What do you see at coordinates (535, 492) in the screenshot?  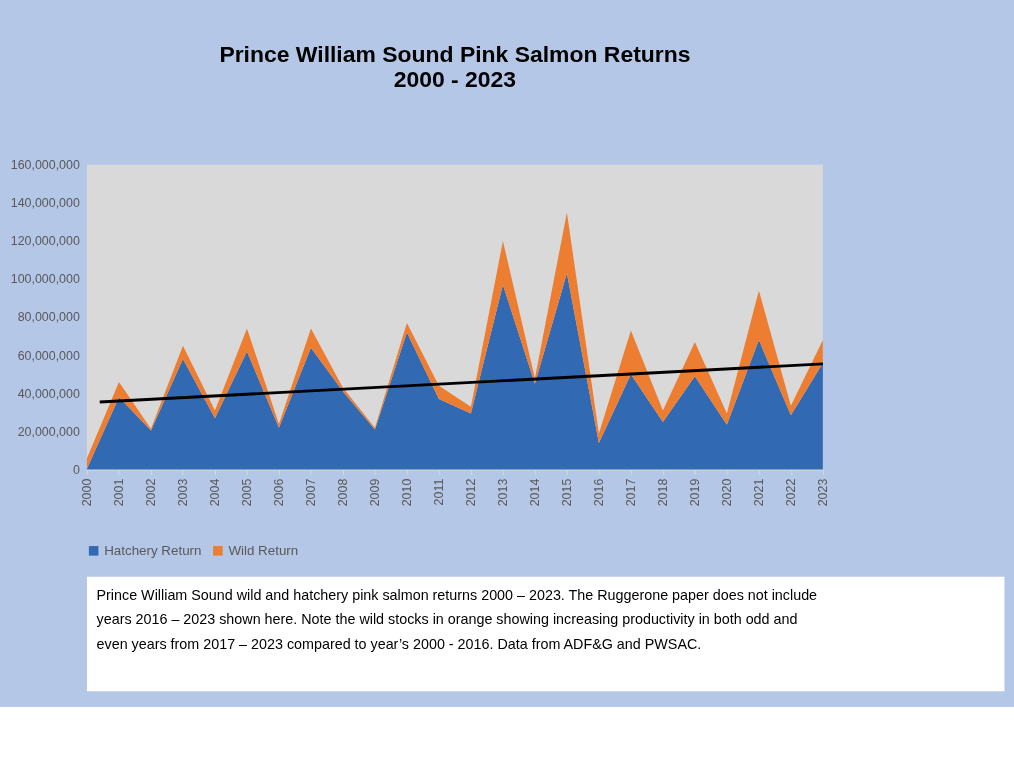 I see `x-tick-label: 2014` at bounding box center [535, 492].